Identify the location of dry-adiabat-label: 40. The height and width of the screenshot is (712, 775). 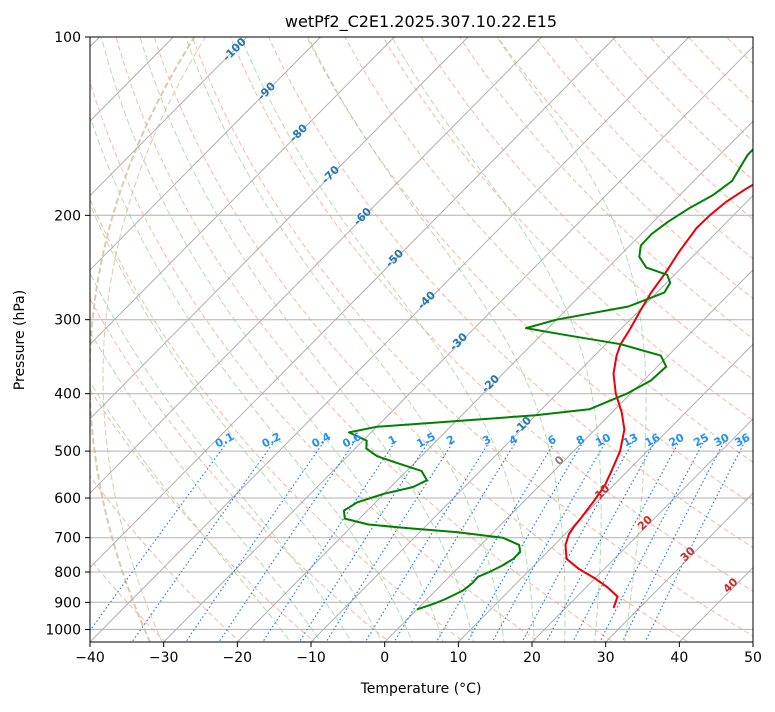
(731, 585).